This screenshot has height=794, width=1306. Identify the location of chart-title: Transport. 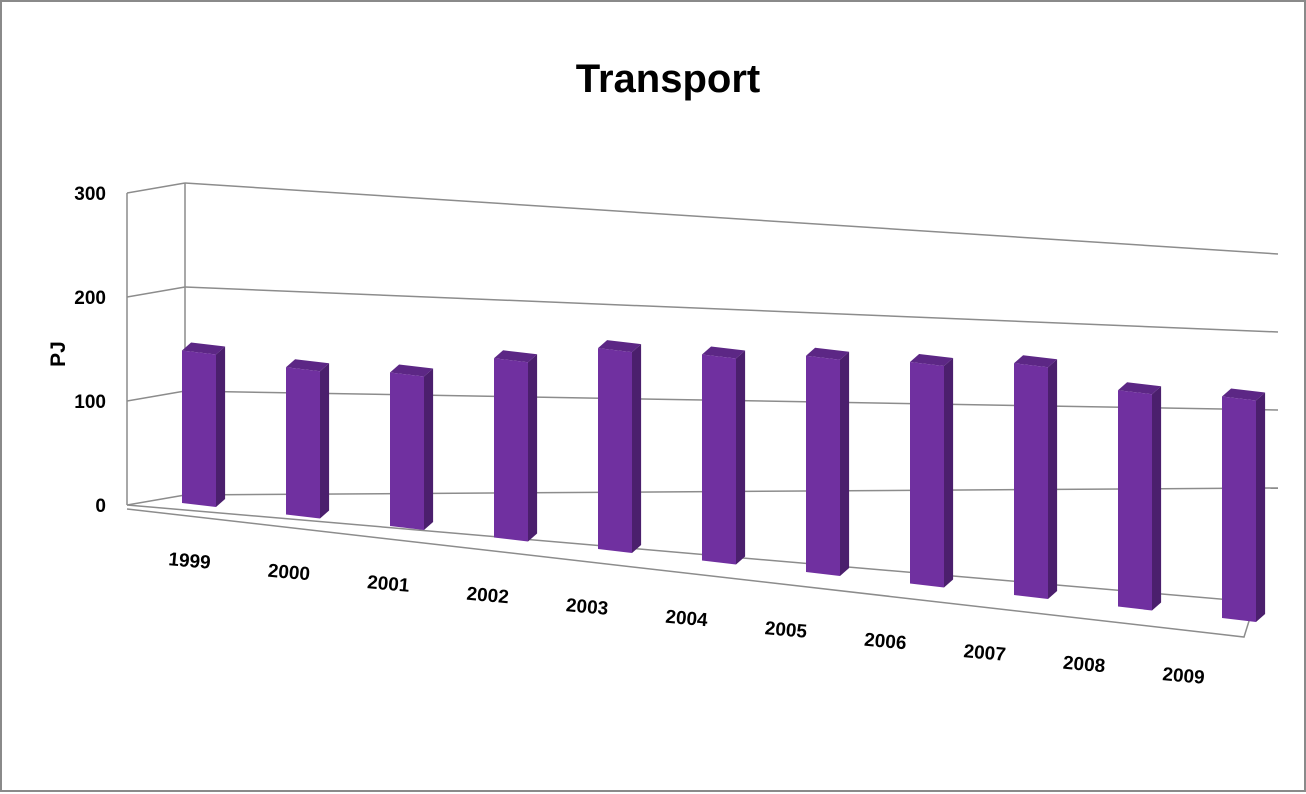
(668, 79).